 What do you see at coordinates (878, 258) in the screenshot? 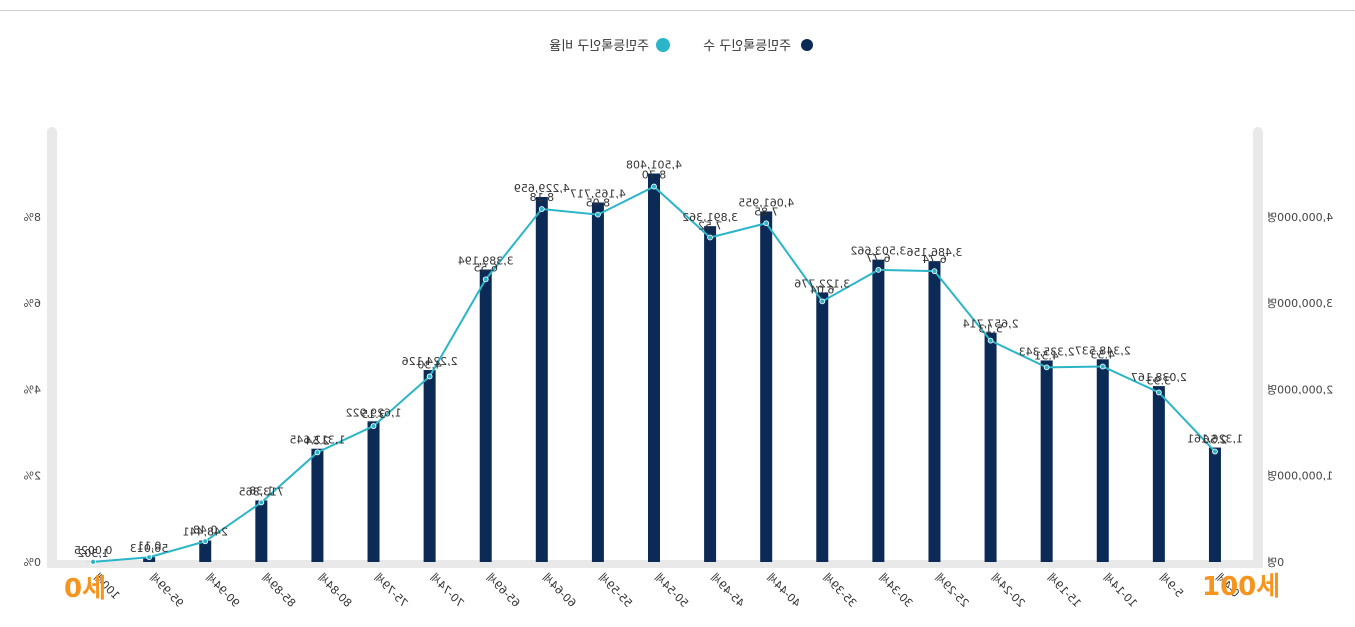
I see `line-value-label: 6.77` at bounding box center [878, 258].